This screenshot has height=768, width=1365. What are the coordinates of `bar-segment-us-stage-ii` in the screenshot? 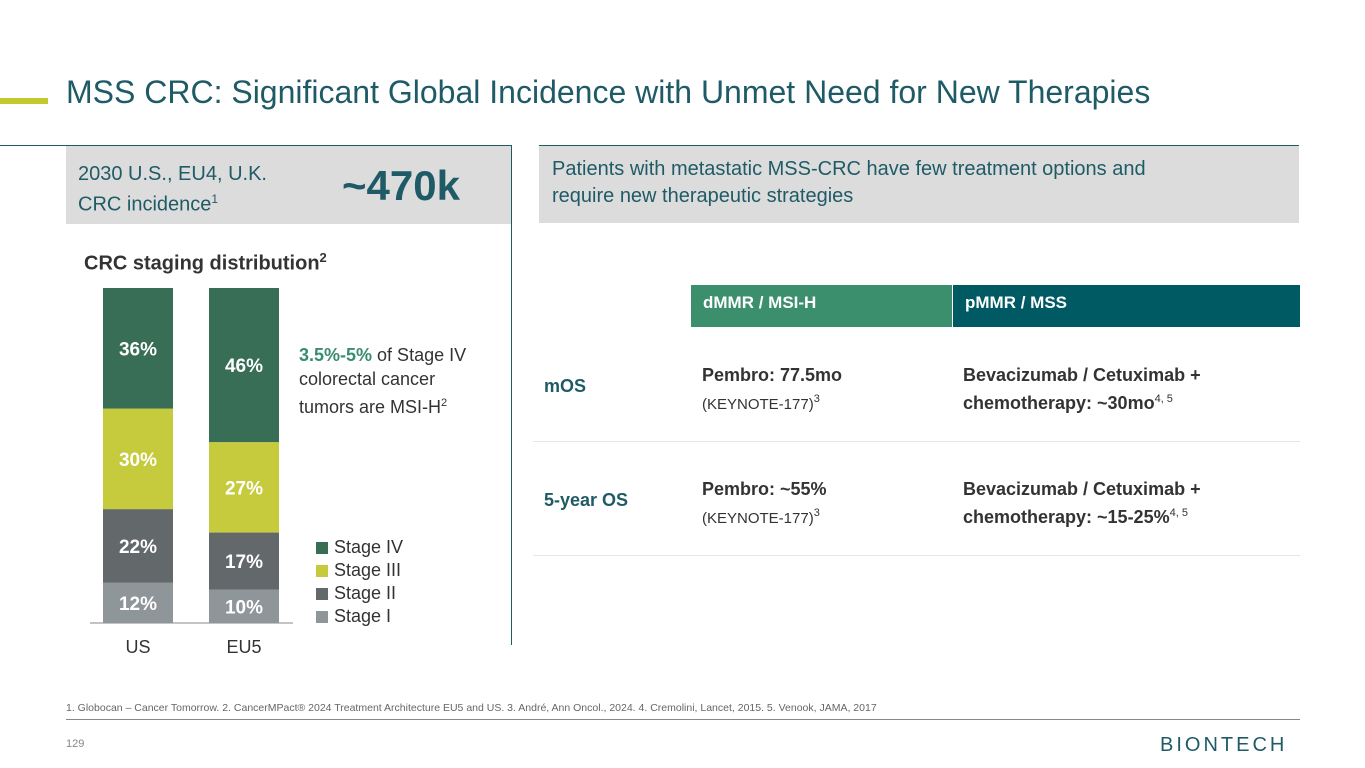 It's located at (138, 546).